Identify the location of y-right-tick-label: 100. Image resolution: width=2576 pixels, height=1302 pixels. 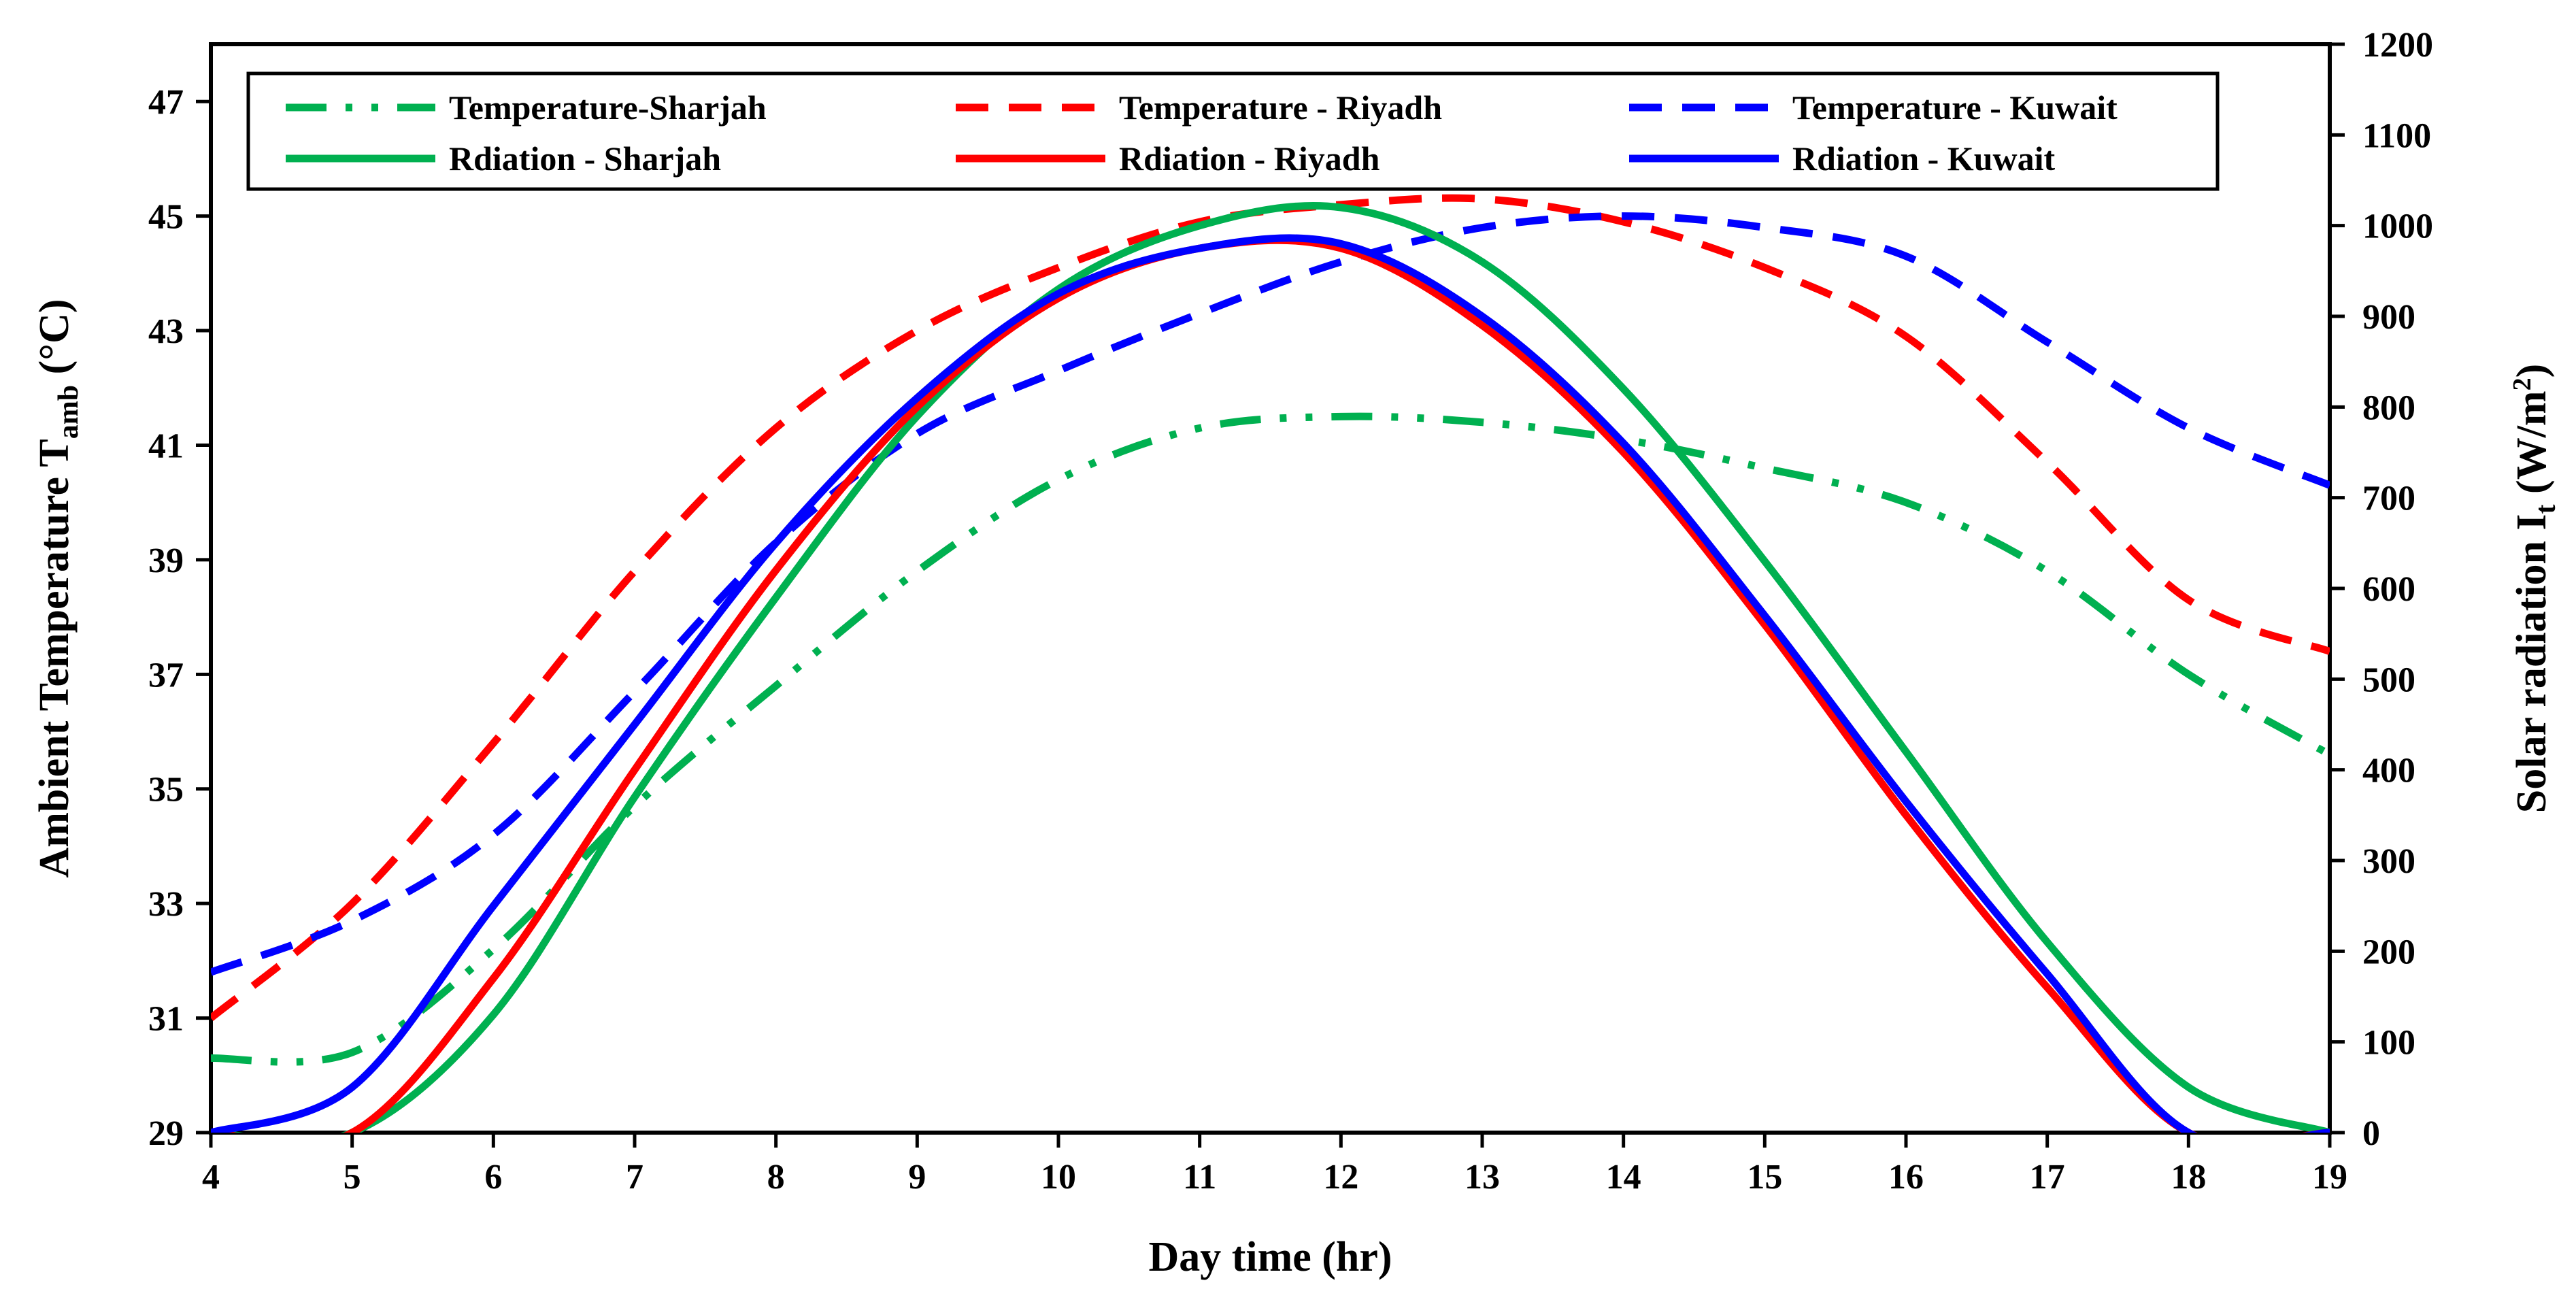
(2388, 1043).